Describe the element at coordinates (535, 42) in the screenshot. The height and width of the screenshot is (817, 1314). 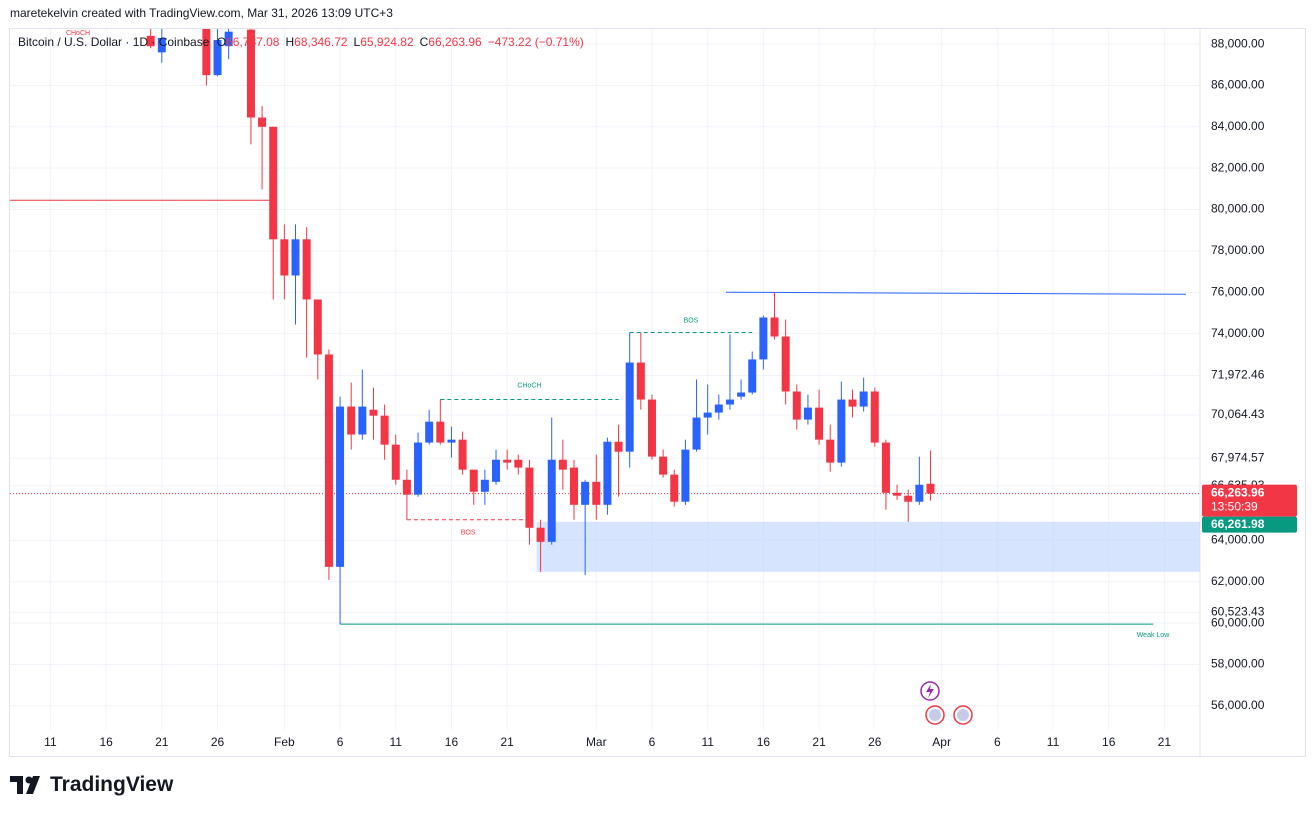
I see `legend-change: −473.22 (−0.71%)` at that location.